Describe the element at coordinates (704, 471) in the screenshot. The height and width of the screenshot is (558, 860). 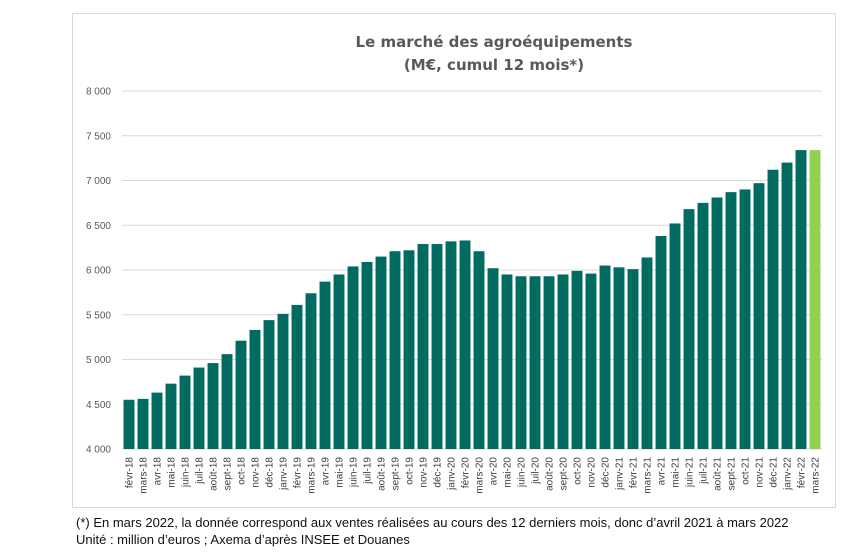
I see `x-tick-label: juil-21` at that location.